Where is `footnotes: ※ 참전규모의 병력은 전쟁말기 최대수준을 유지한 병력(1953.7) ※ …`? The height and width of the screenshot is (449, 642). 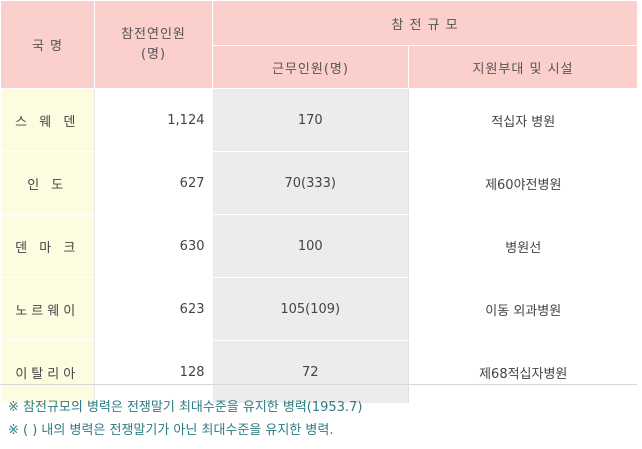
footnotes: ※ 참전규모의 병력은 전쟁말기 최대수준을 유지한 병력(1953.7) ※ … is located at coordinates (320, 419).